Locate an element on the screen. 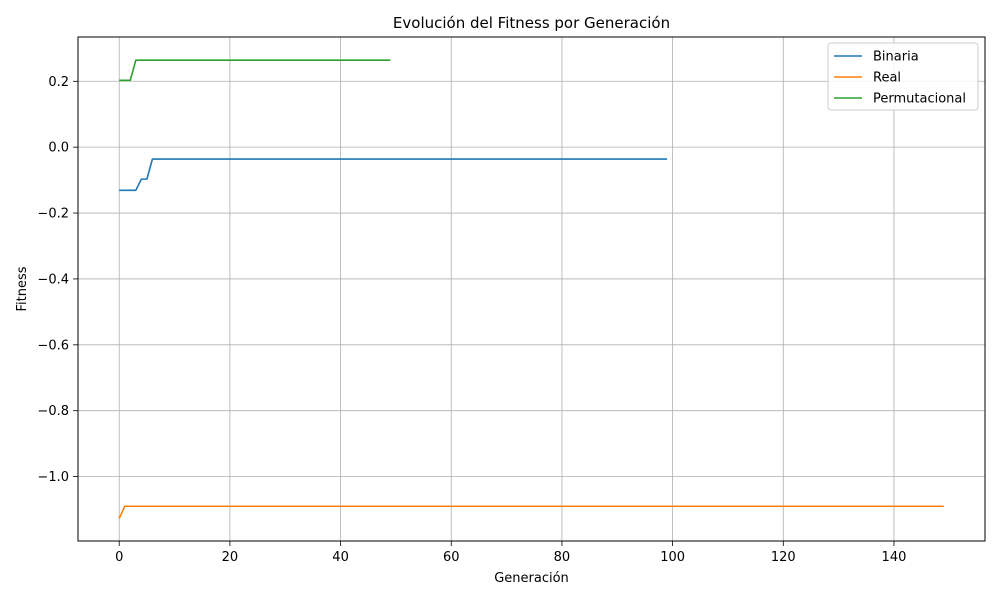  legend-entry-real: Real is located at coordinates (887, 78).